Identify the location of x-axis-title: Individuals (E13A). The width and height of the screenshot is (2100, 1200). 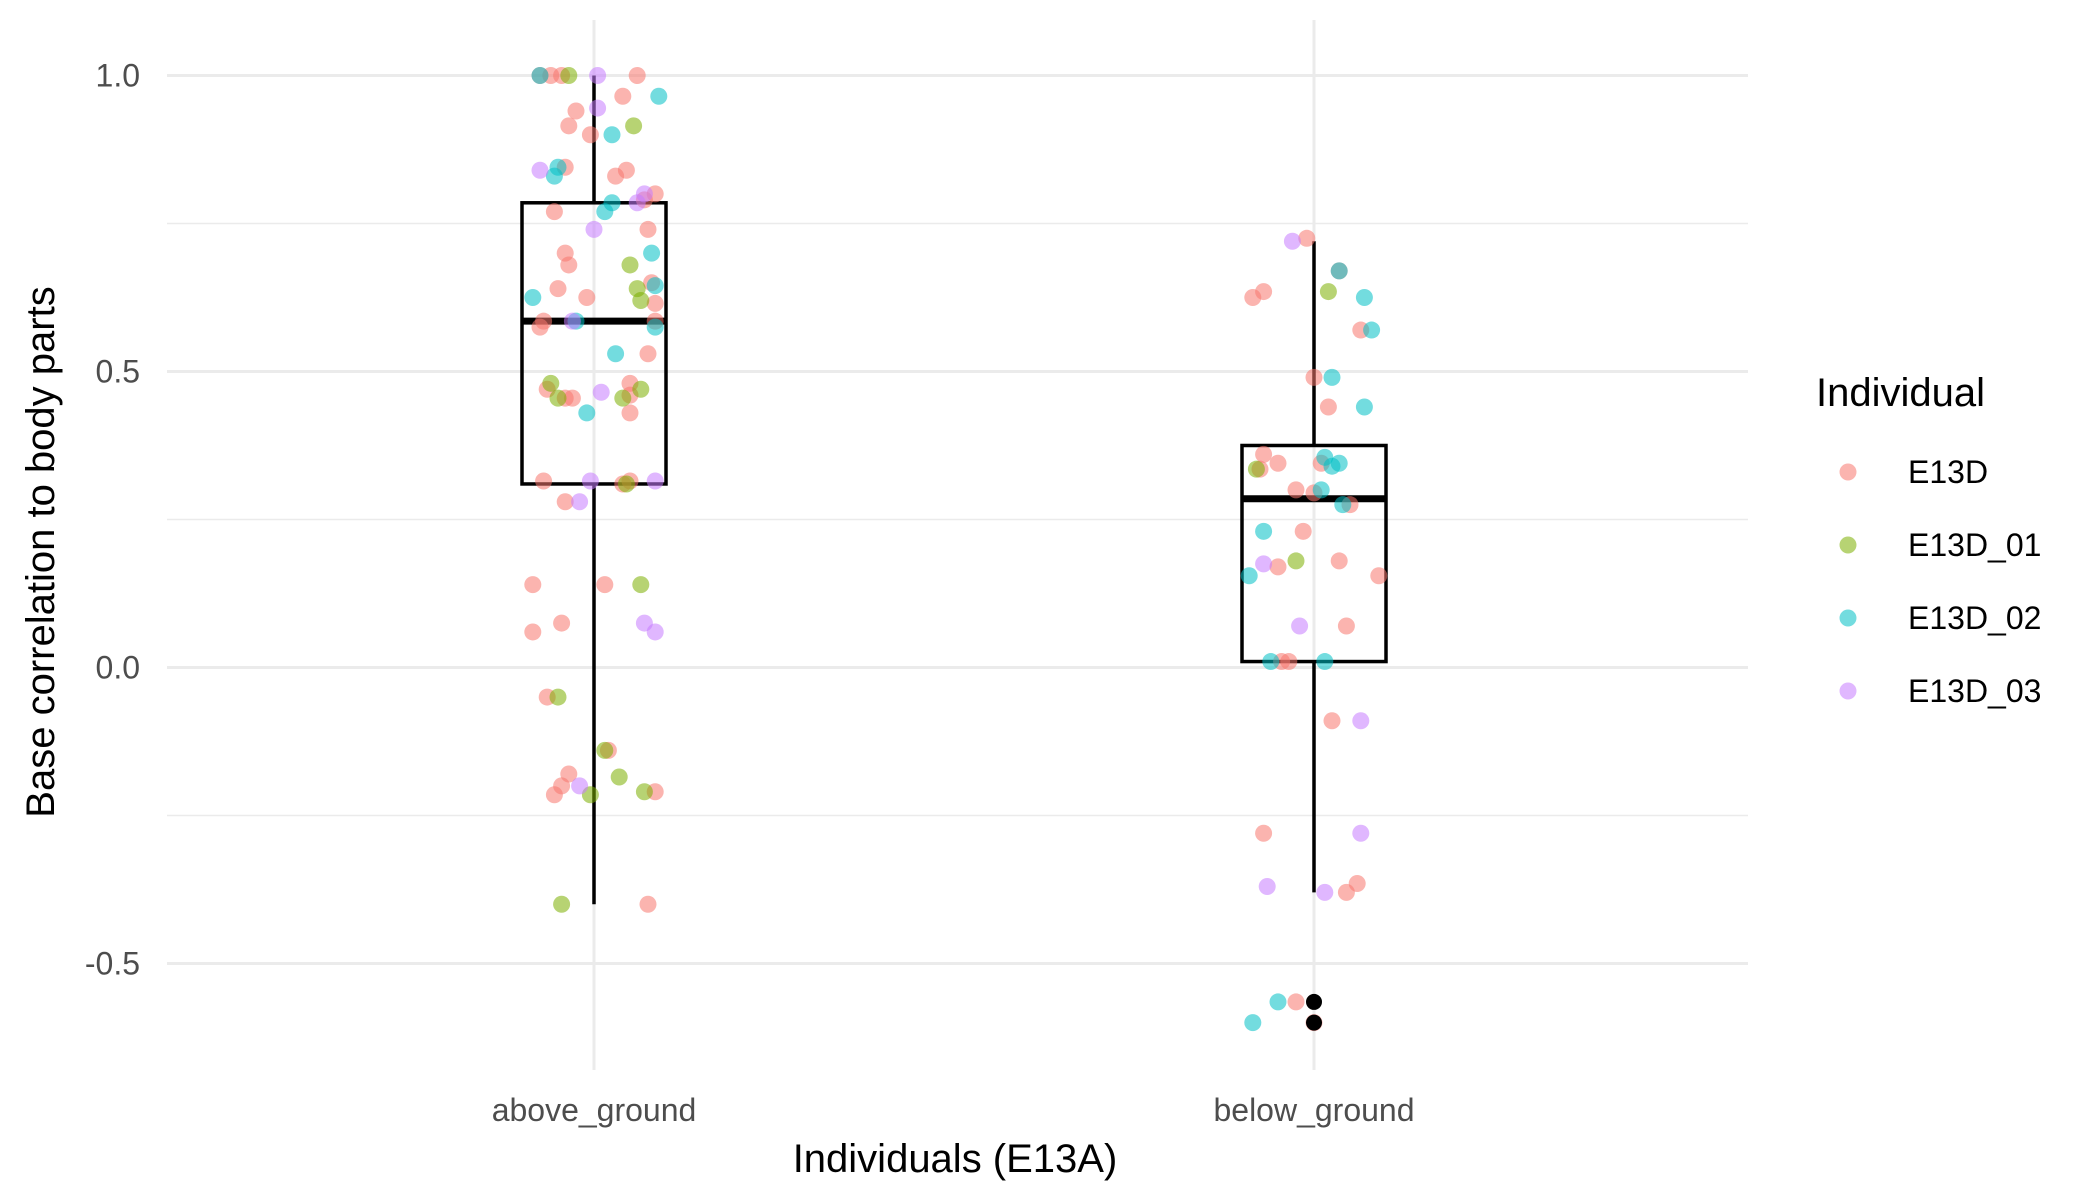
(955, 1159).